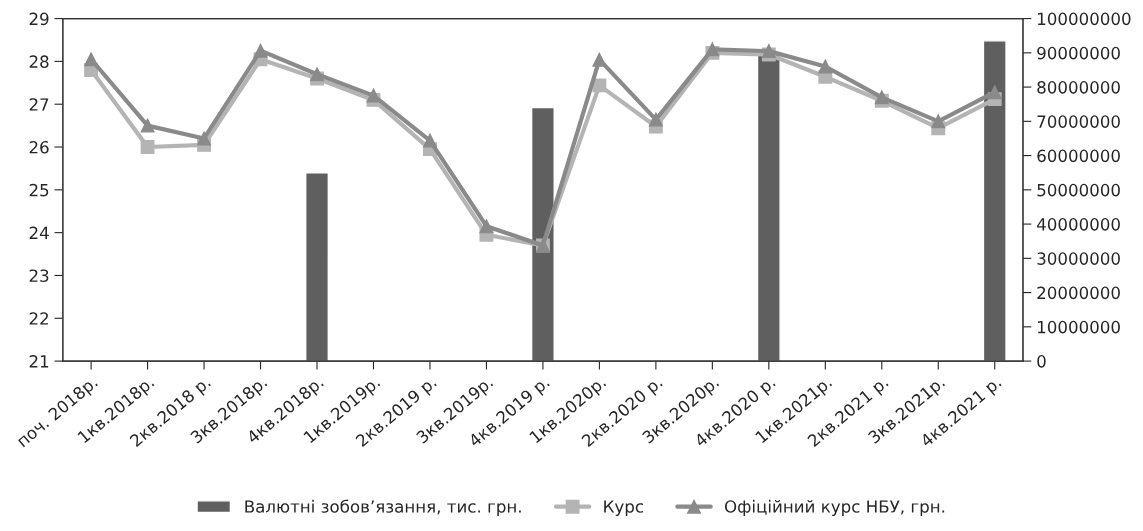 This screenshot has width=1143, height=531. I want to click on y-tick-label: 26, so click(39, 147).